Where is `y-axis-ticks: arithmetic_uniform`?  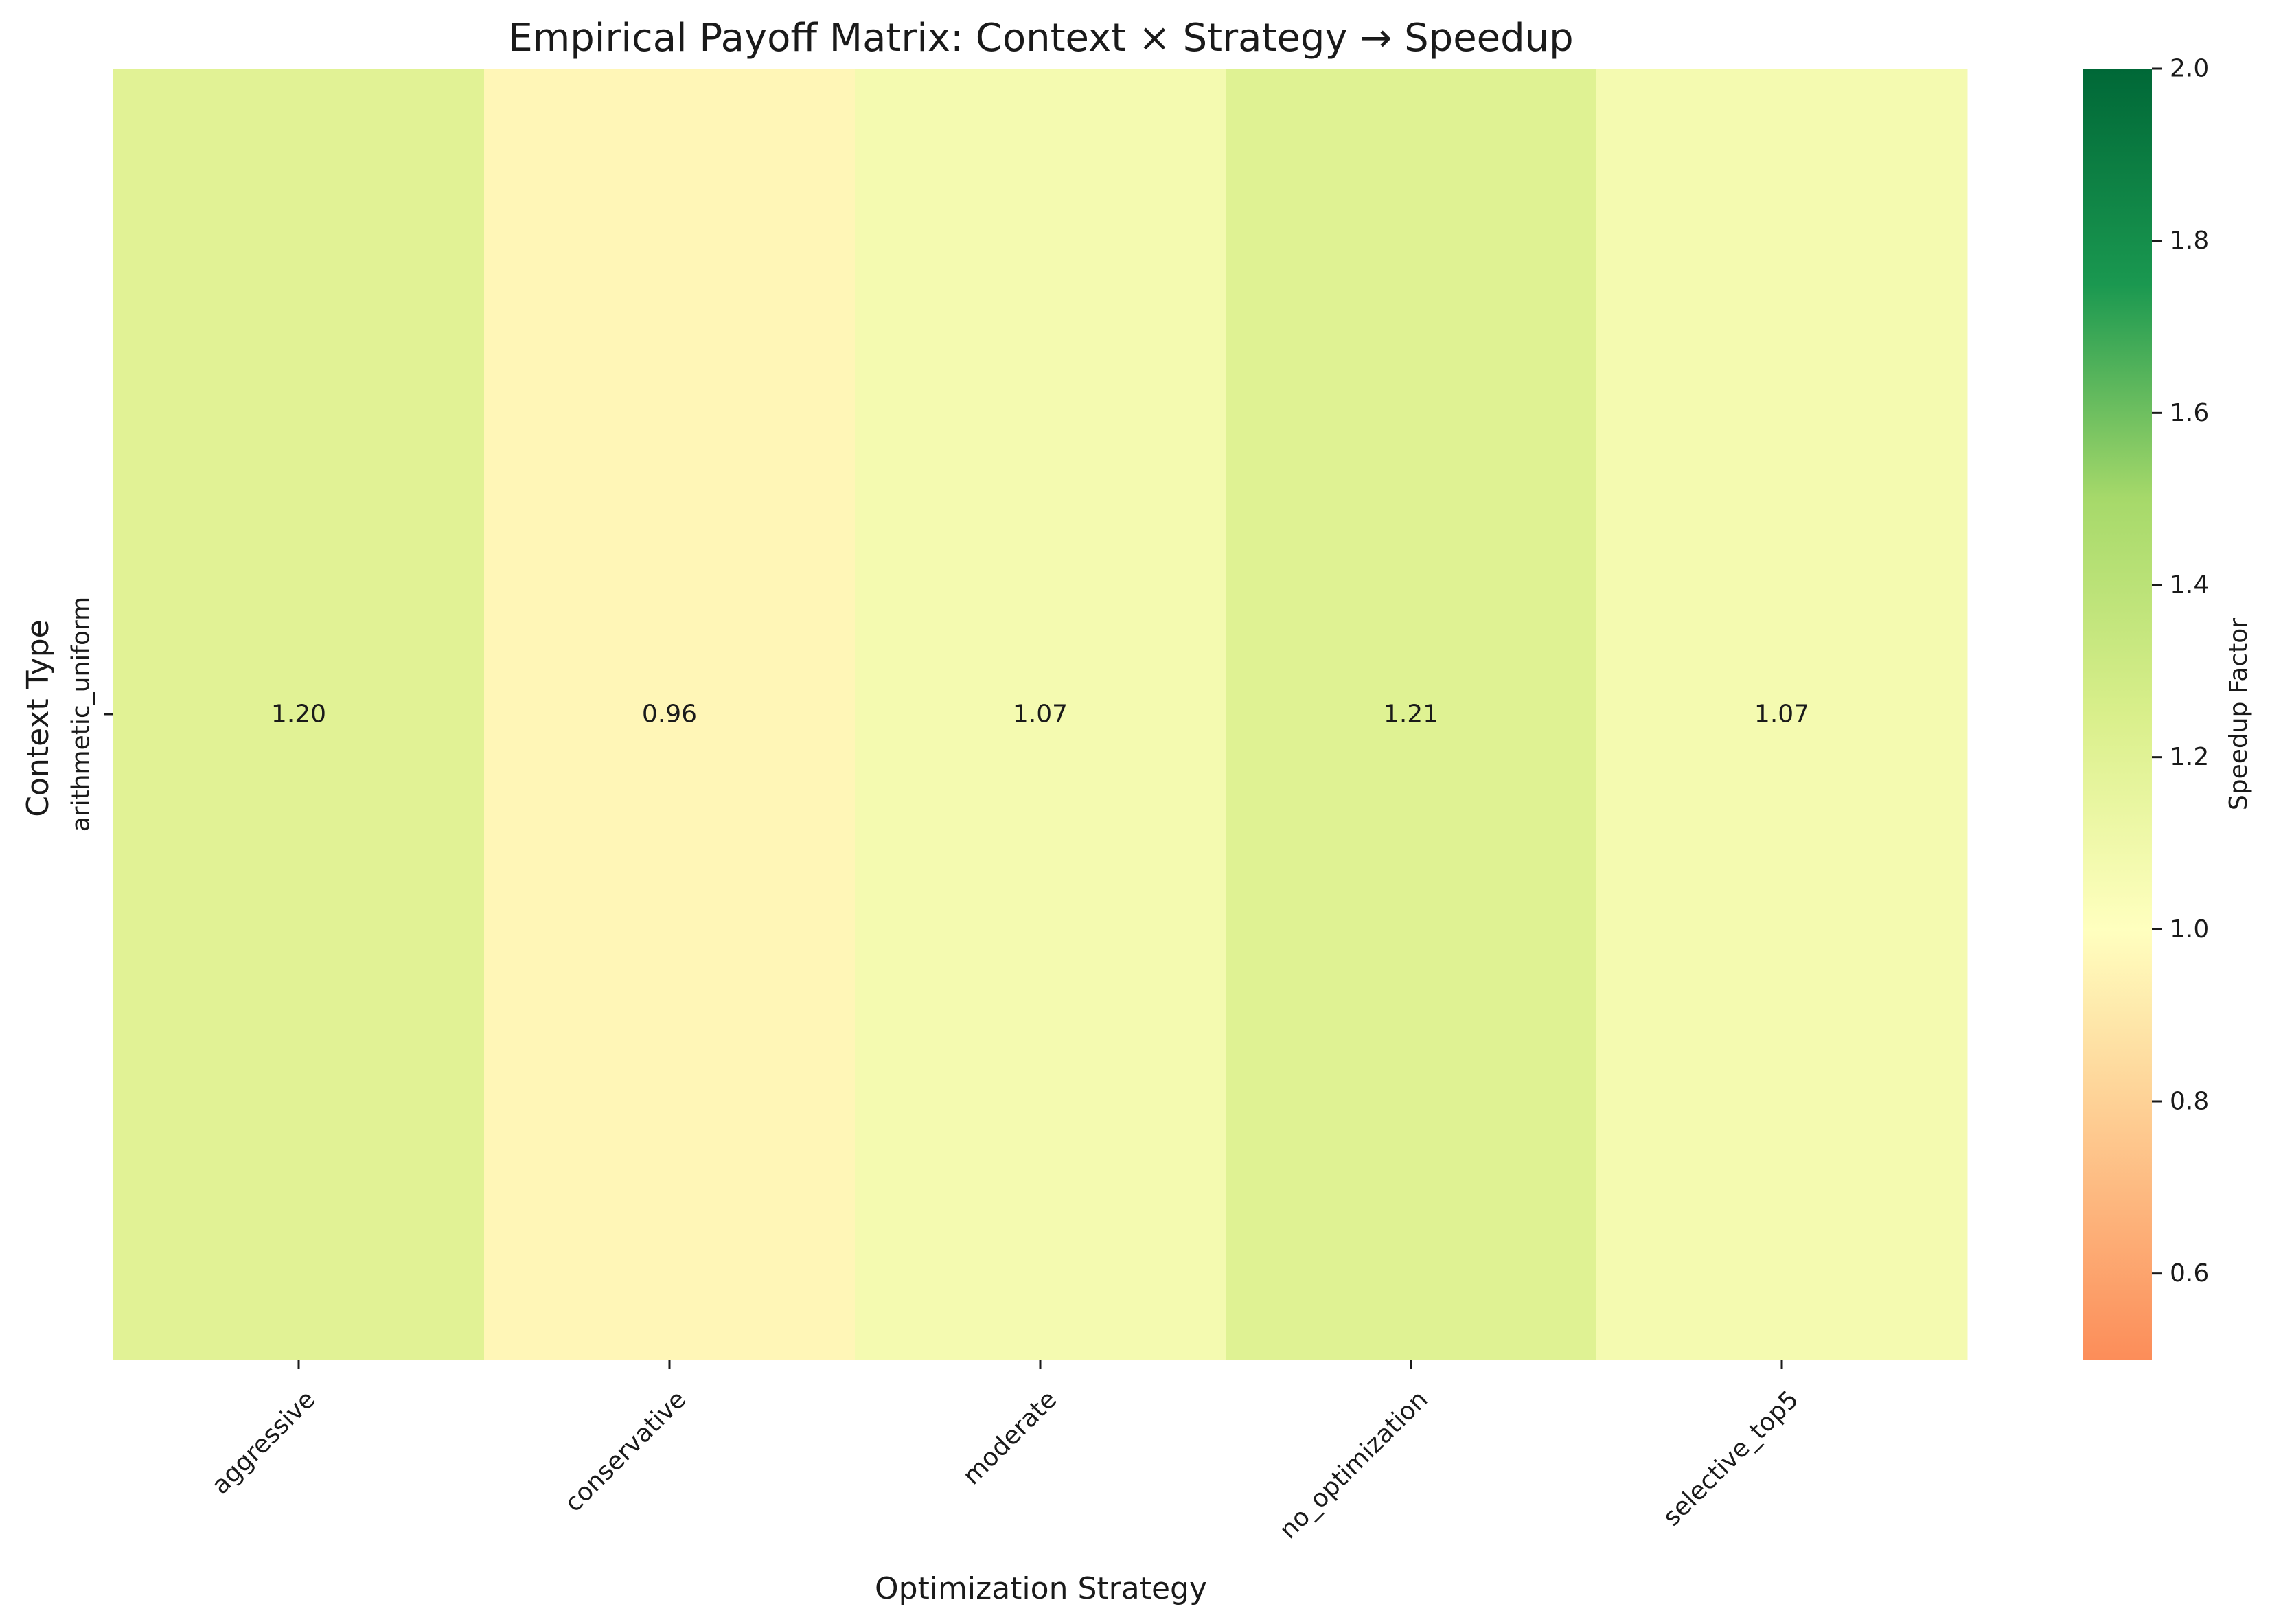
y-axis-ticks: arithmetic_uniform is located at coordinates (90, 714).